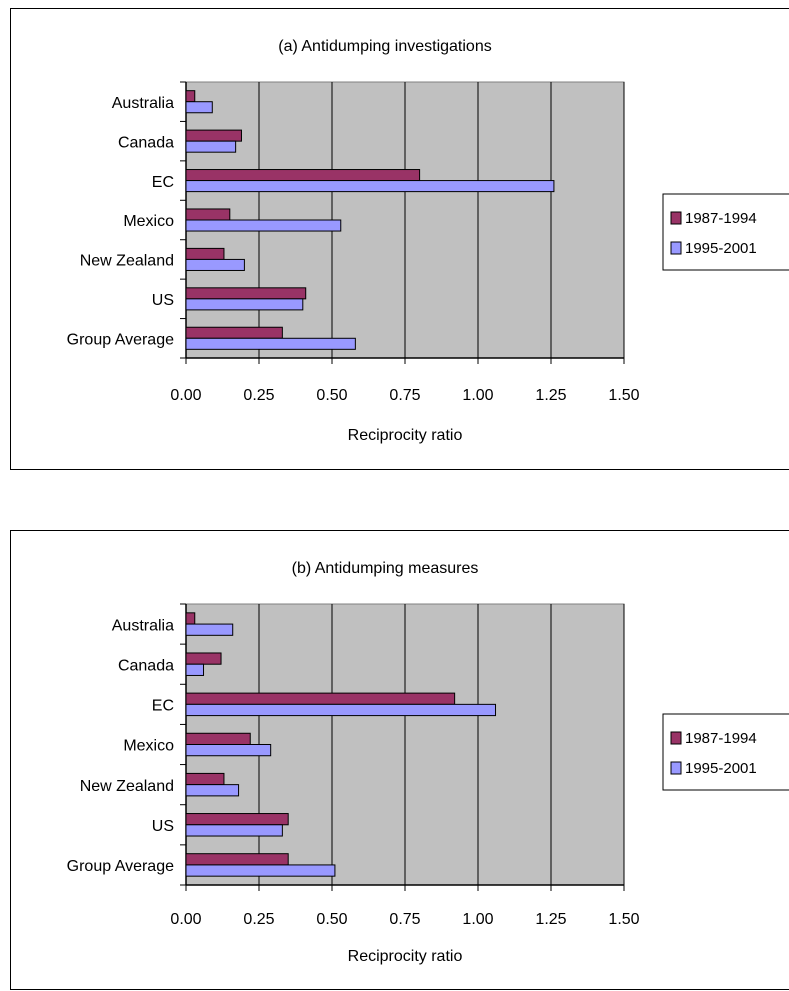 This screenshot has height=991, width=789. Describe the element at coordinates (384, 46) in the screenshot. I see `chart-title: (a) Antidumping investigations` at that location.